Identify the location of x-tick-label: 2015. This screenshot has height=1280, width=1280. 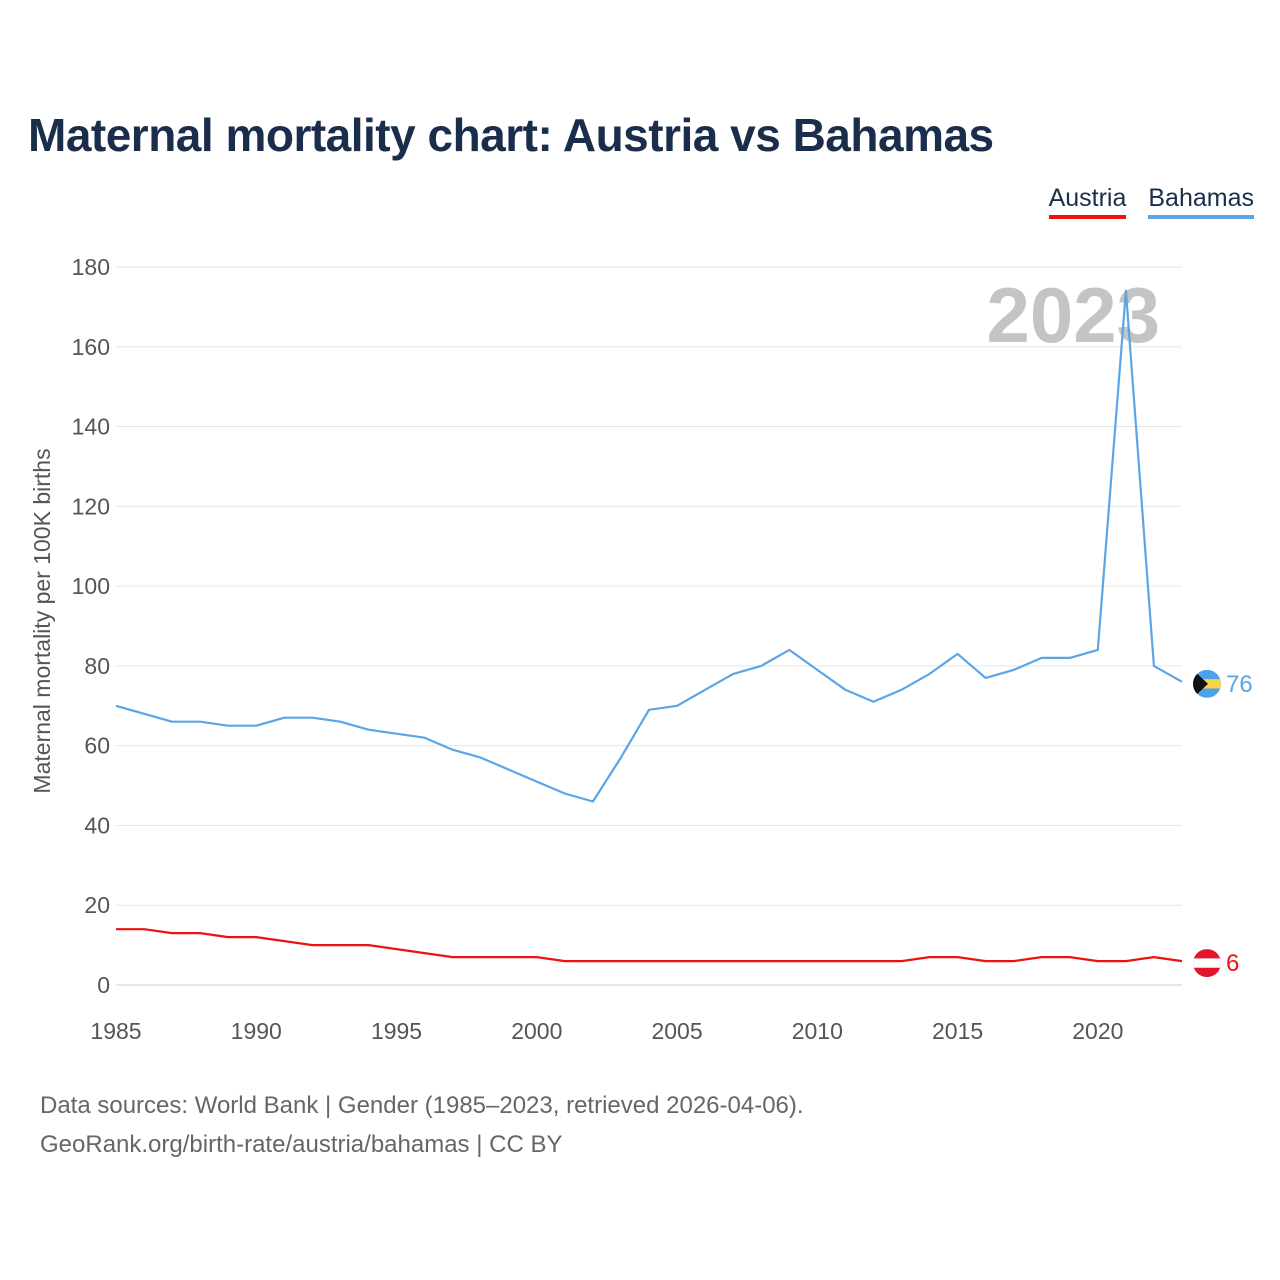
(957, 1031).